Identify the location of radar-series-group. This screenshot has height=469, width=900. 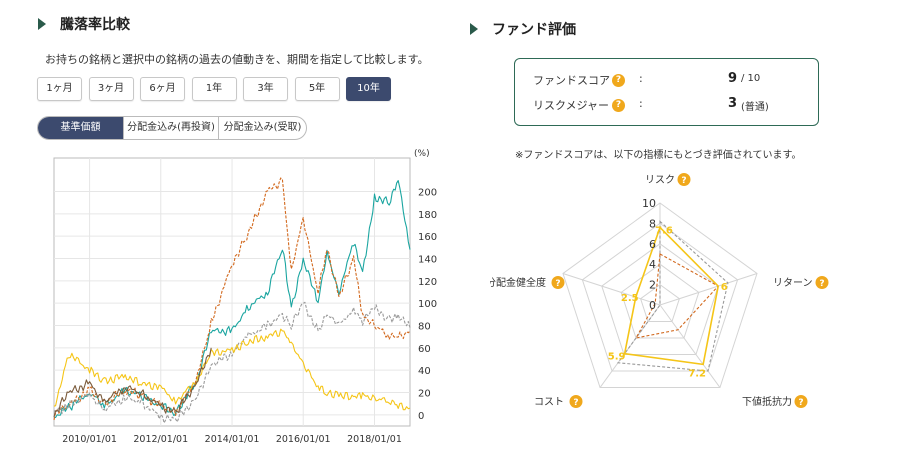
(673, 296).